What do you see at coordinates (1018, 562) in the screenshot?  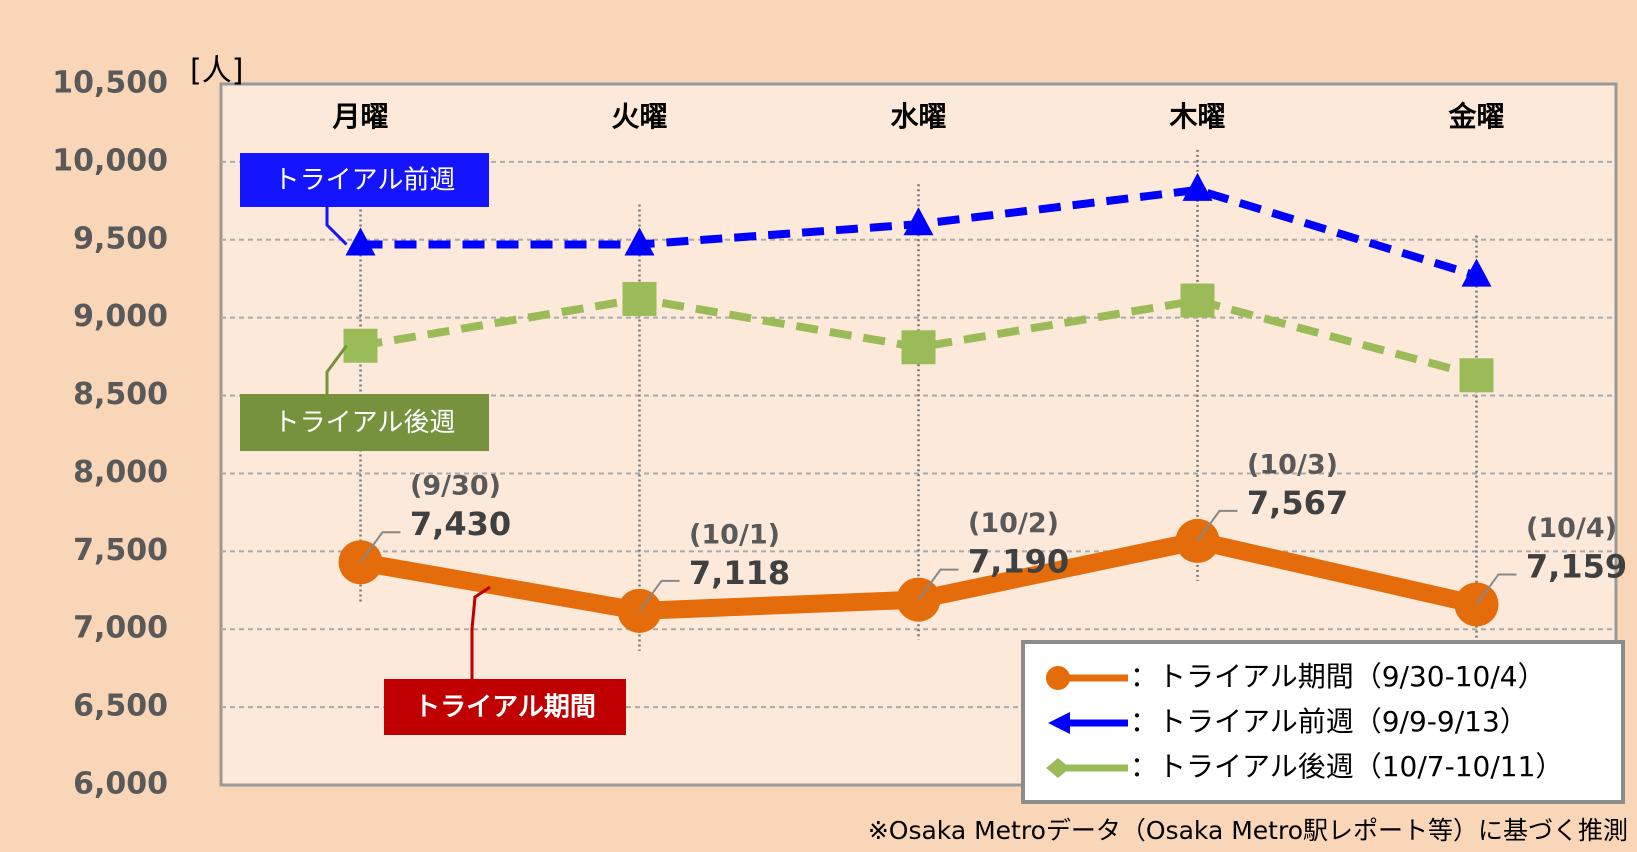 I see `data-label: 7,190` at bounding box center [1018, 562].